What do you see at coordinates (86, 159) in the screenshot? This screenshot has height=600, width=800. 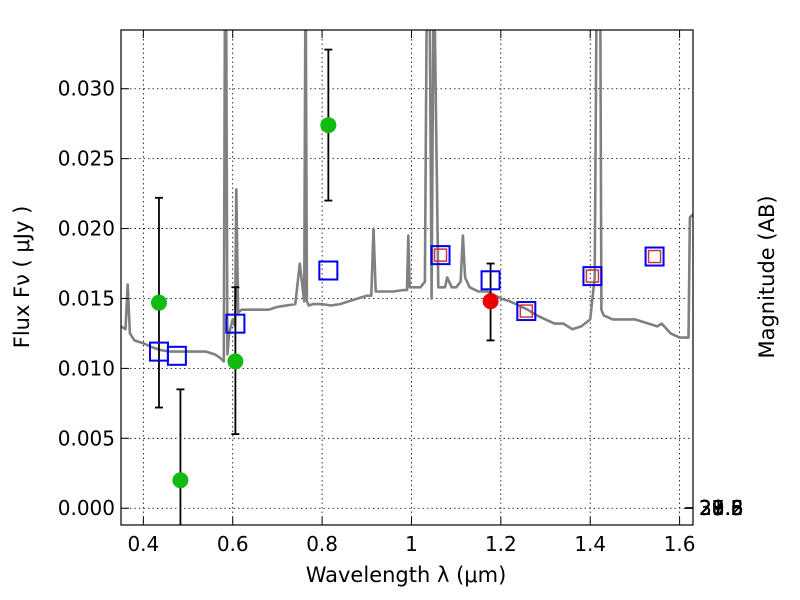 I see `y-tick-label: 0.025` at bounding box center [86, 159].